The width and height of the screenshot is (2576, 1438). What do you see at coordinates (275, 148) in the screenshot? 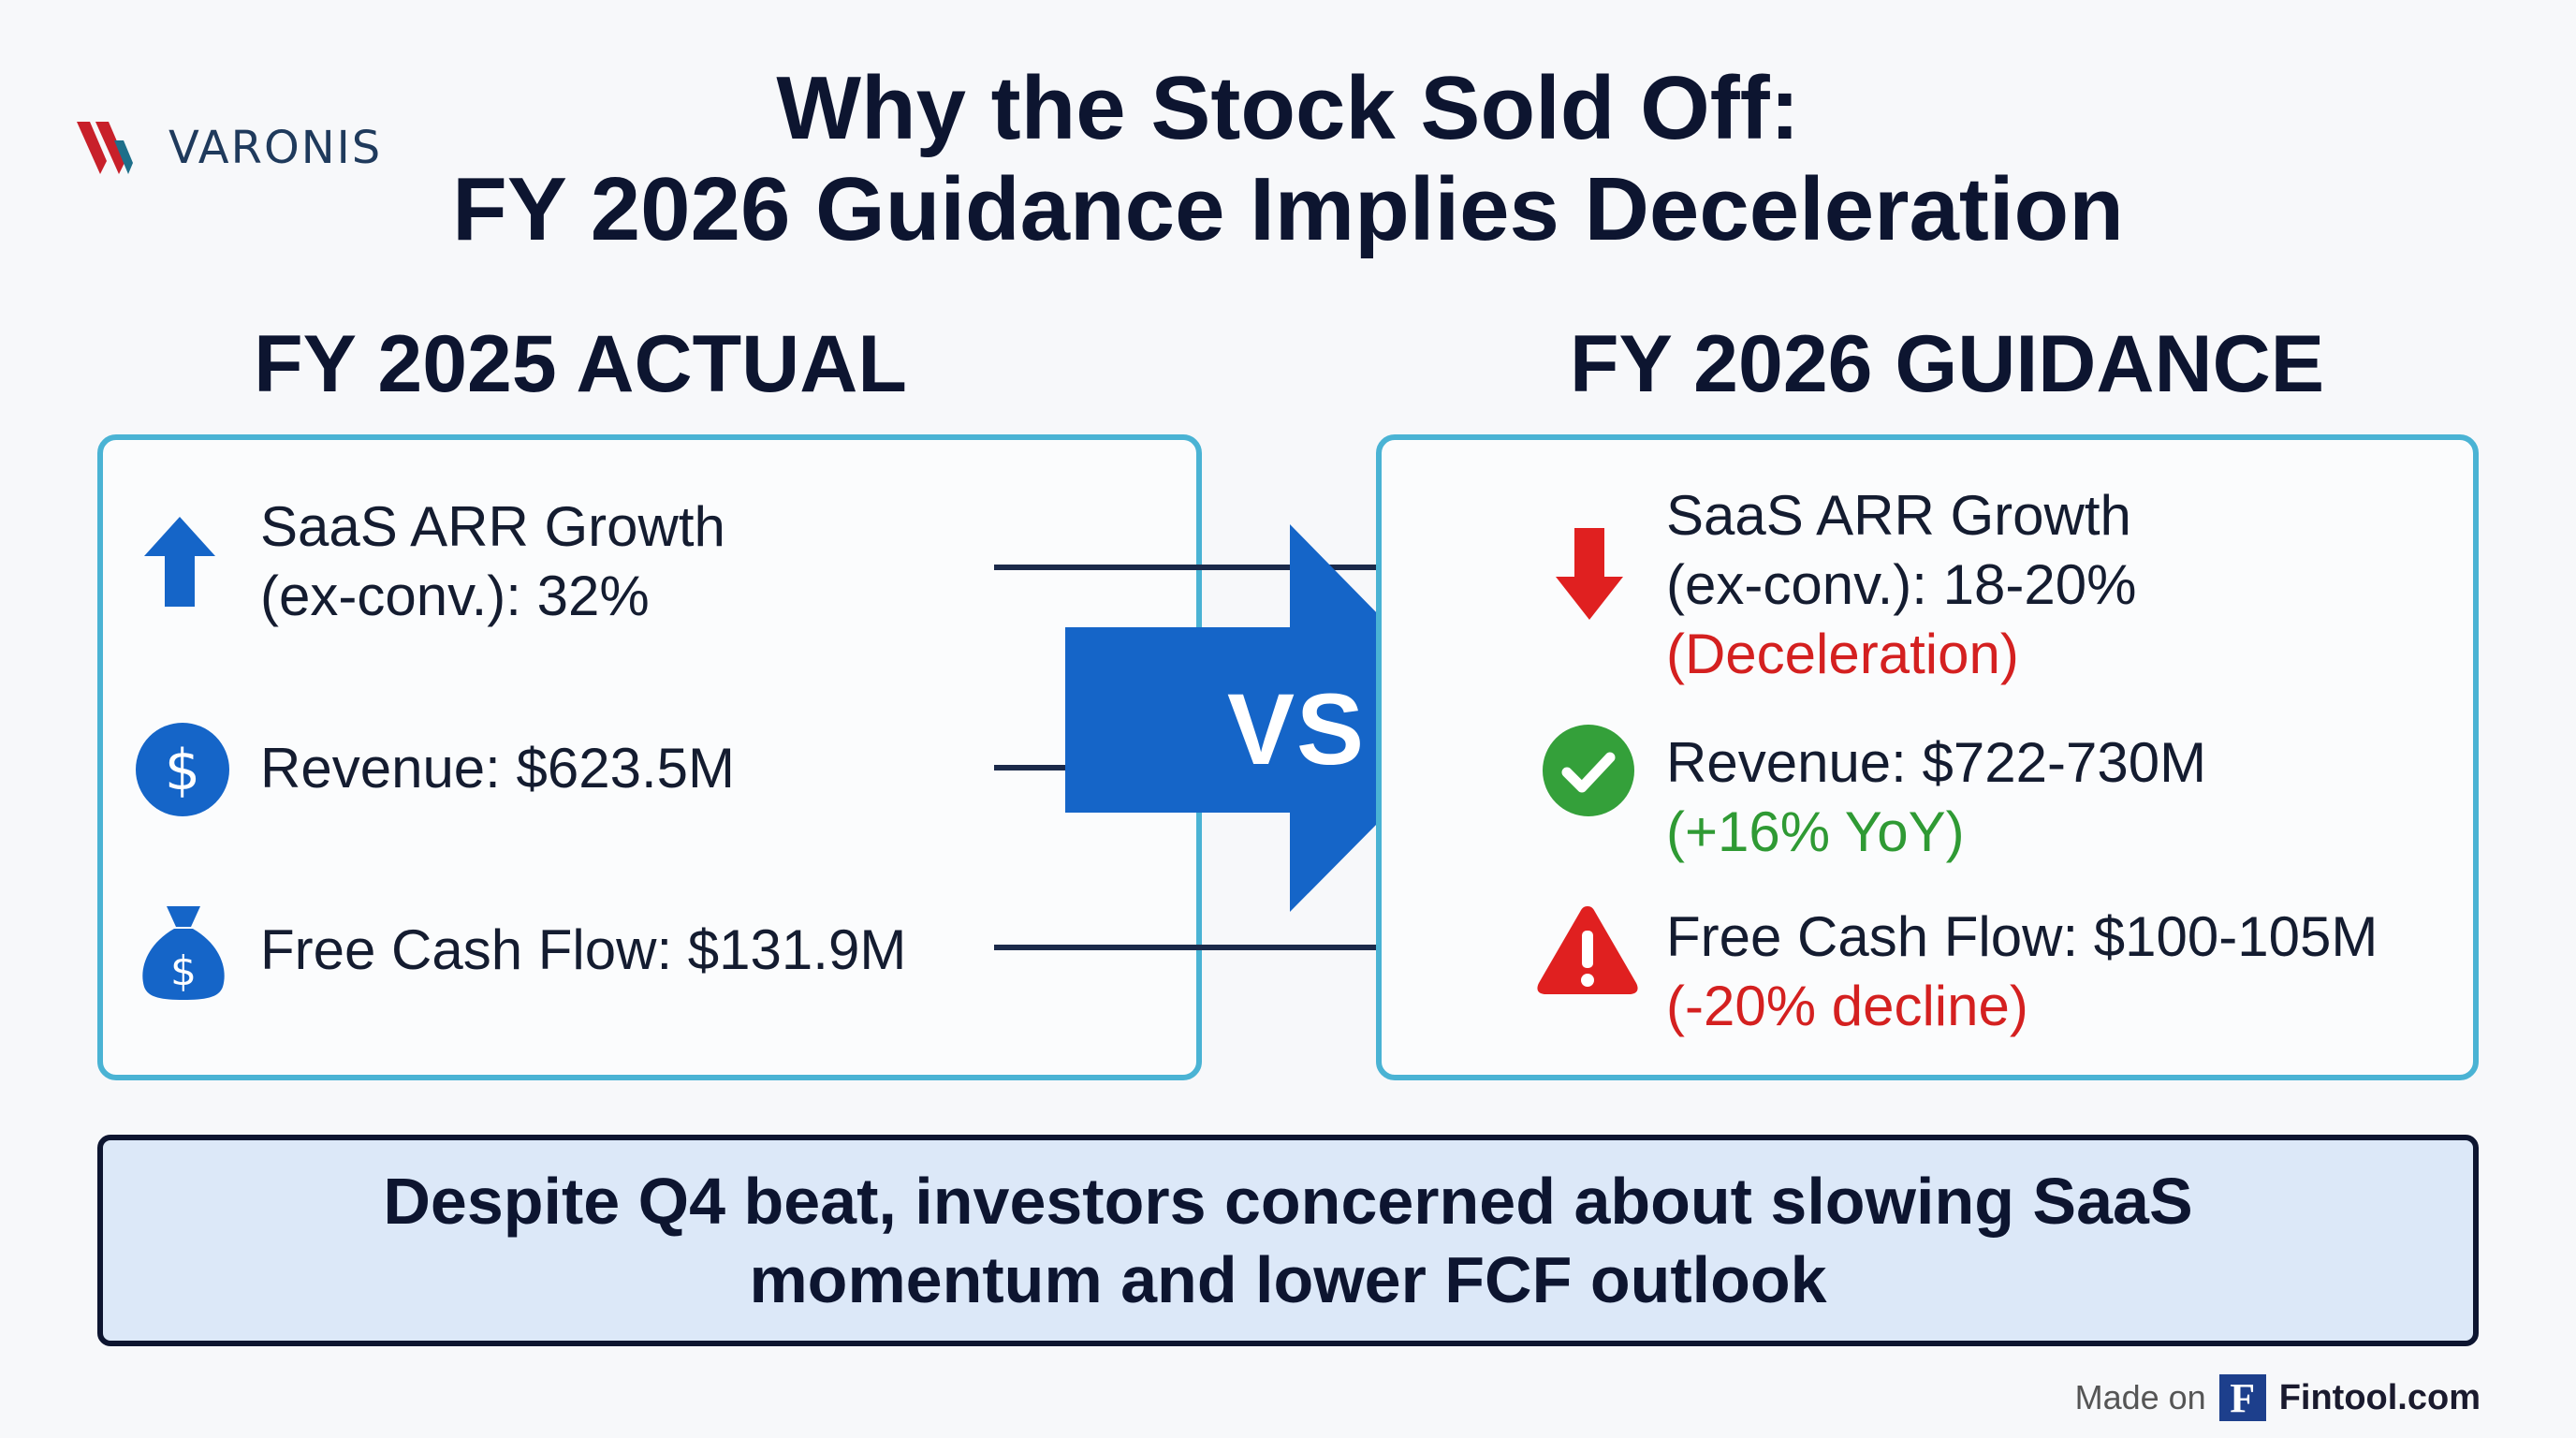
I see `varonis-logo-text: VARONIS` at bounding box center [275, 148].